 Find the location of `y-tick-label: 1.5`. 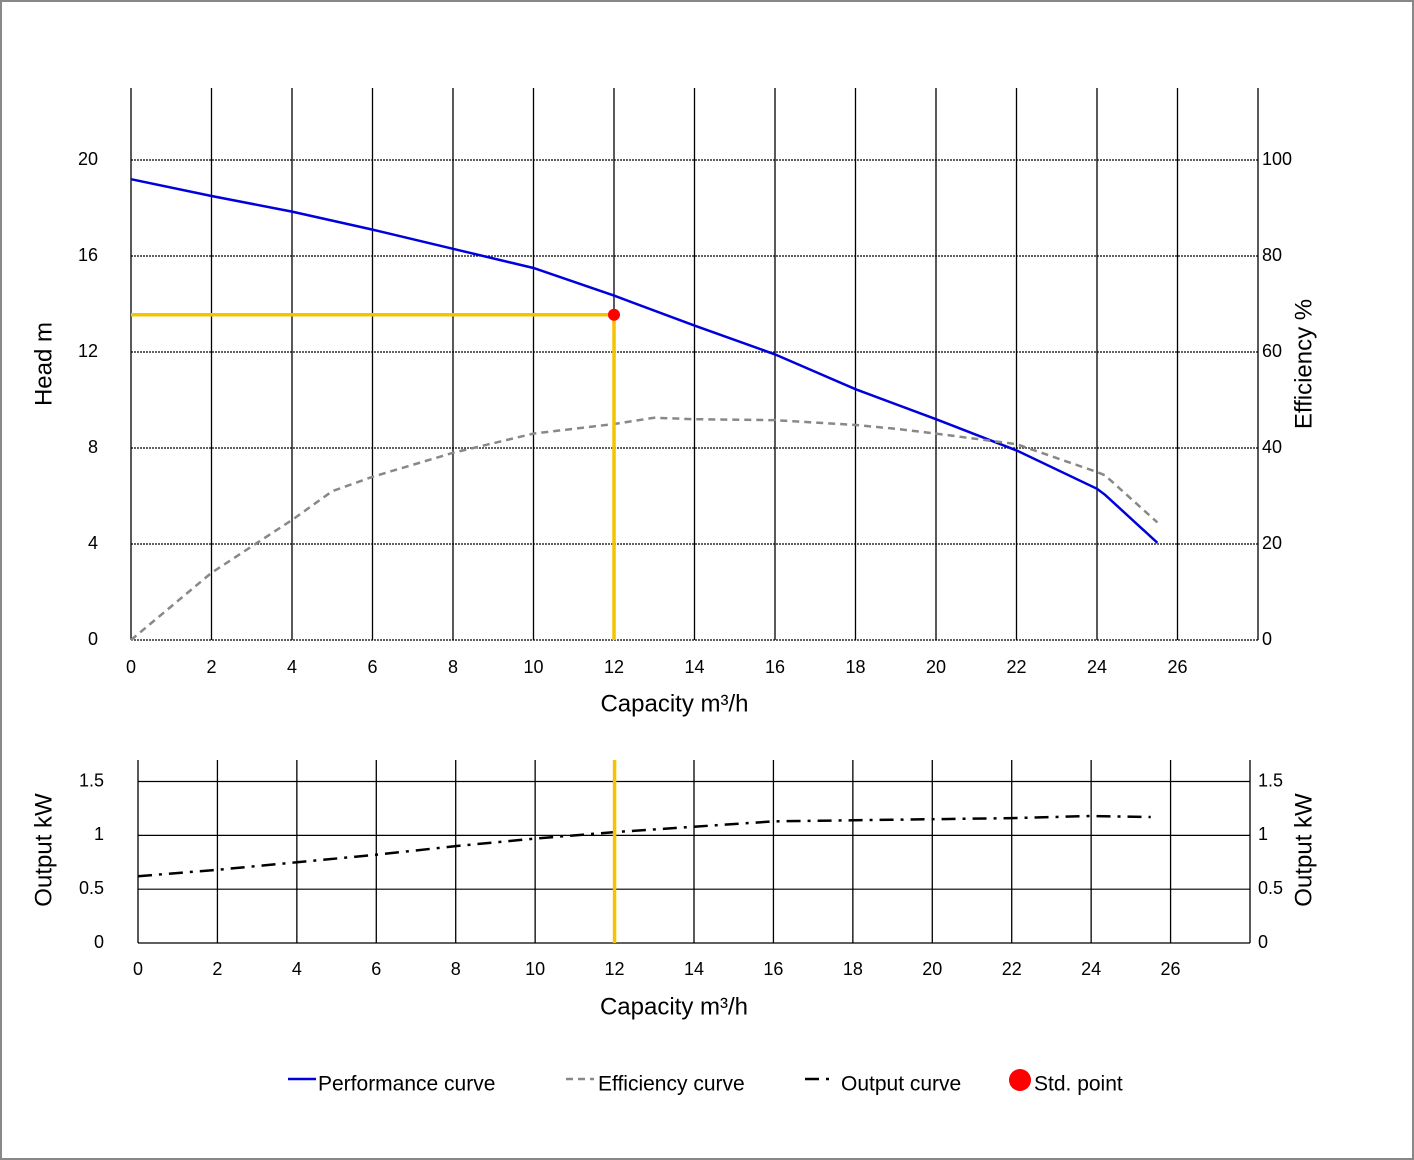

y-tick-label: 1.5 is located at coordinates (91, 780).